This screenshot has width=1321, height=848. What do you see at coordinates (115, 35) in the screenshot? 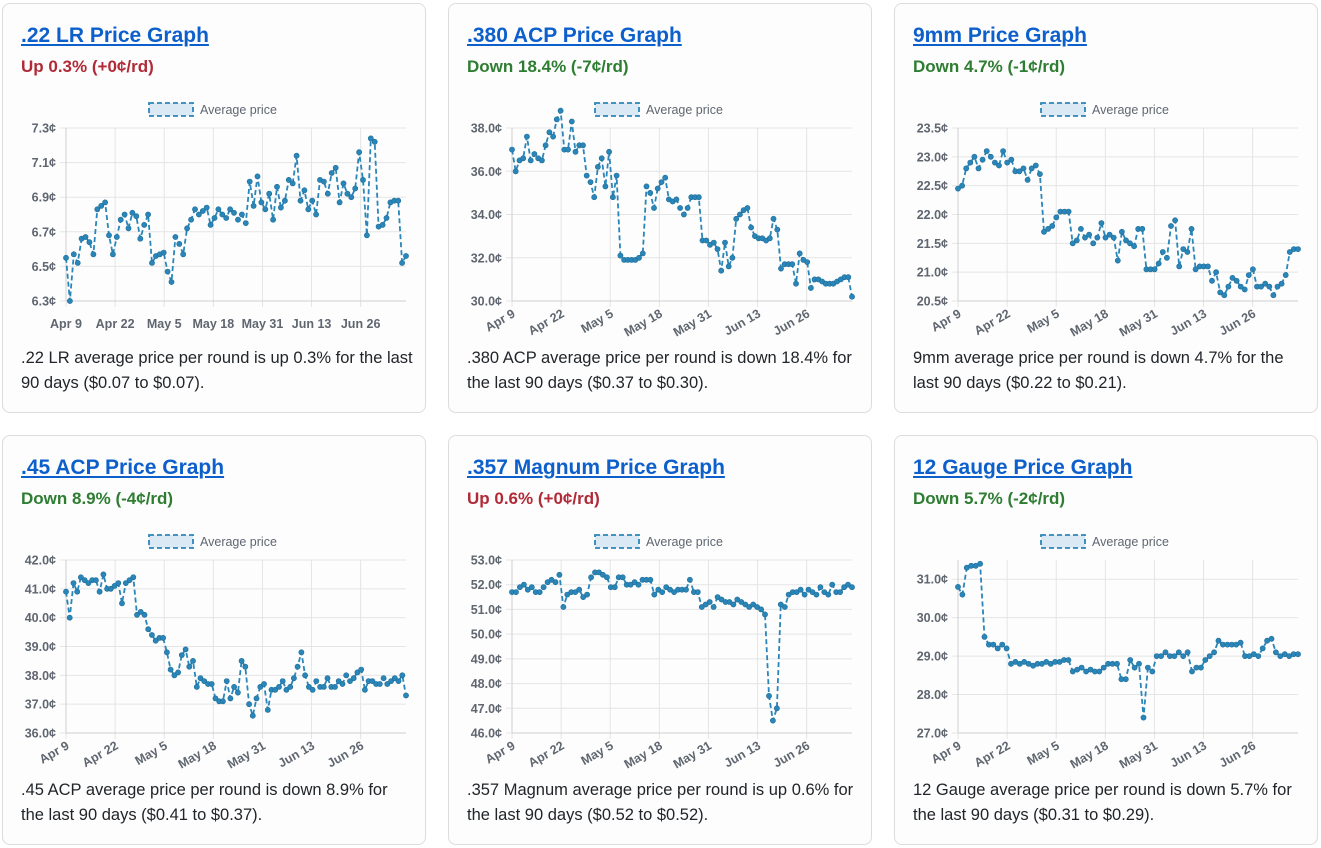
I see `card-title-link: .22 LR Price Graph` at bounding box center [115, 35].